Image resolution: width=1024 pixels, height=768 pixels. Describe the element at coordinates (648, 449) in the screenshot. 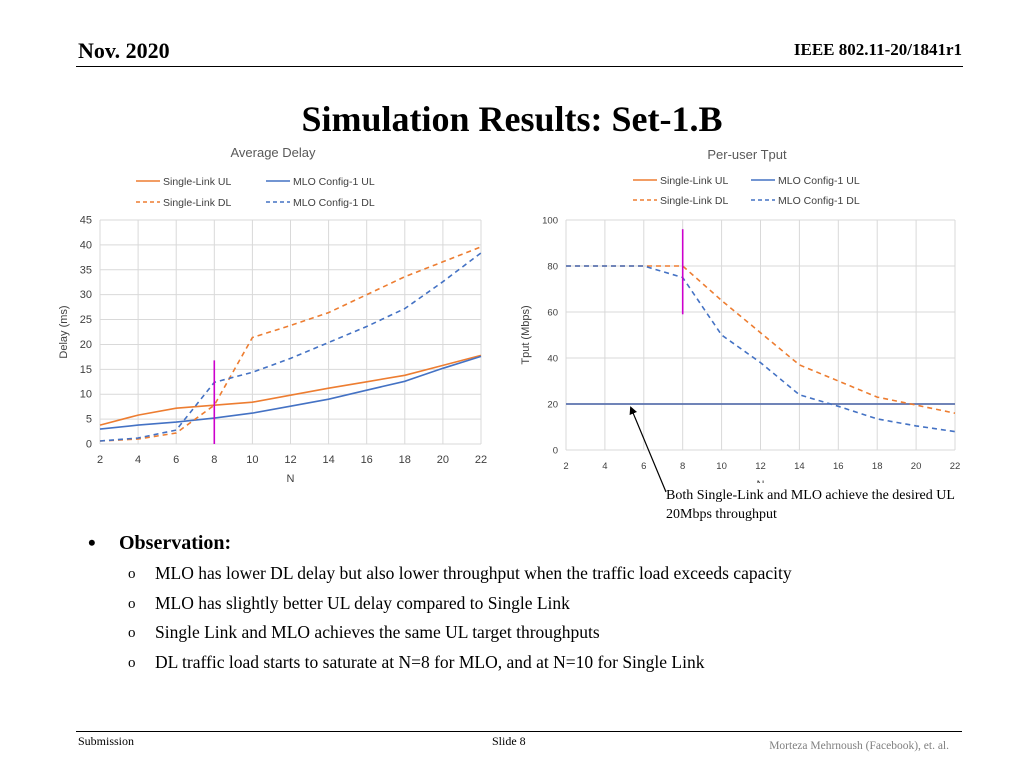

I see `annotation-arrow` at that location.